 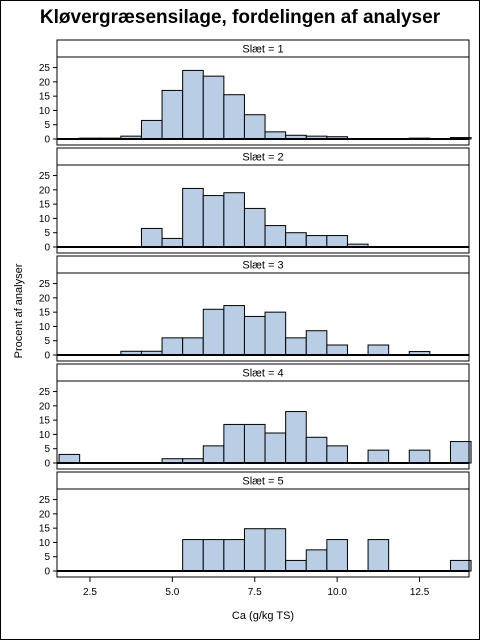 I want to click on x-tick-label: 5.0, so click(x=172, y=592).